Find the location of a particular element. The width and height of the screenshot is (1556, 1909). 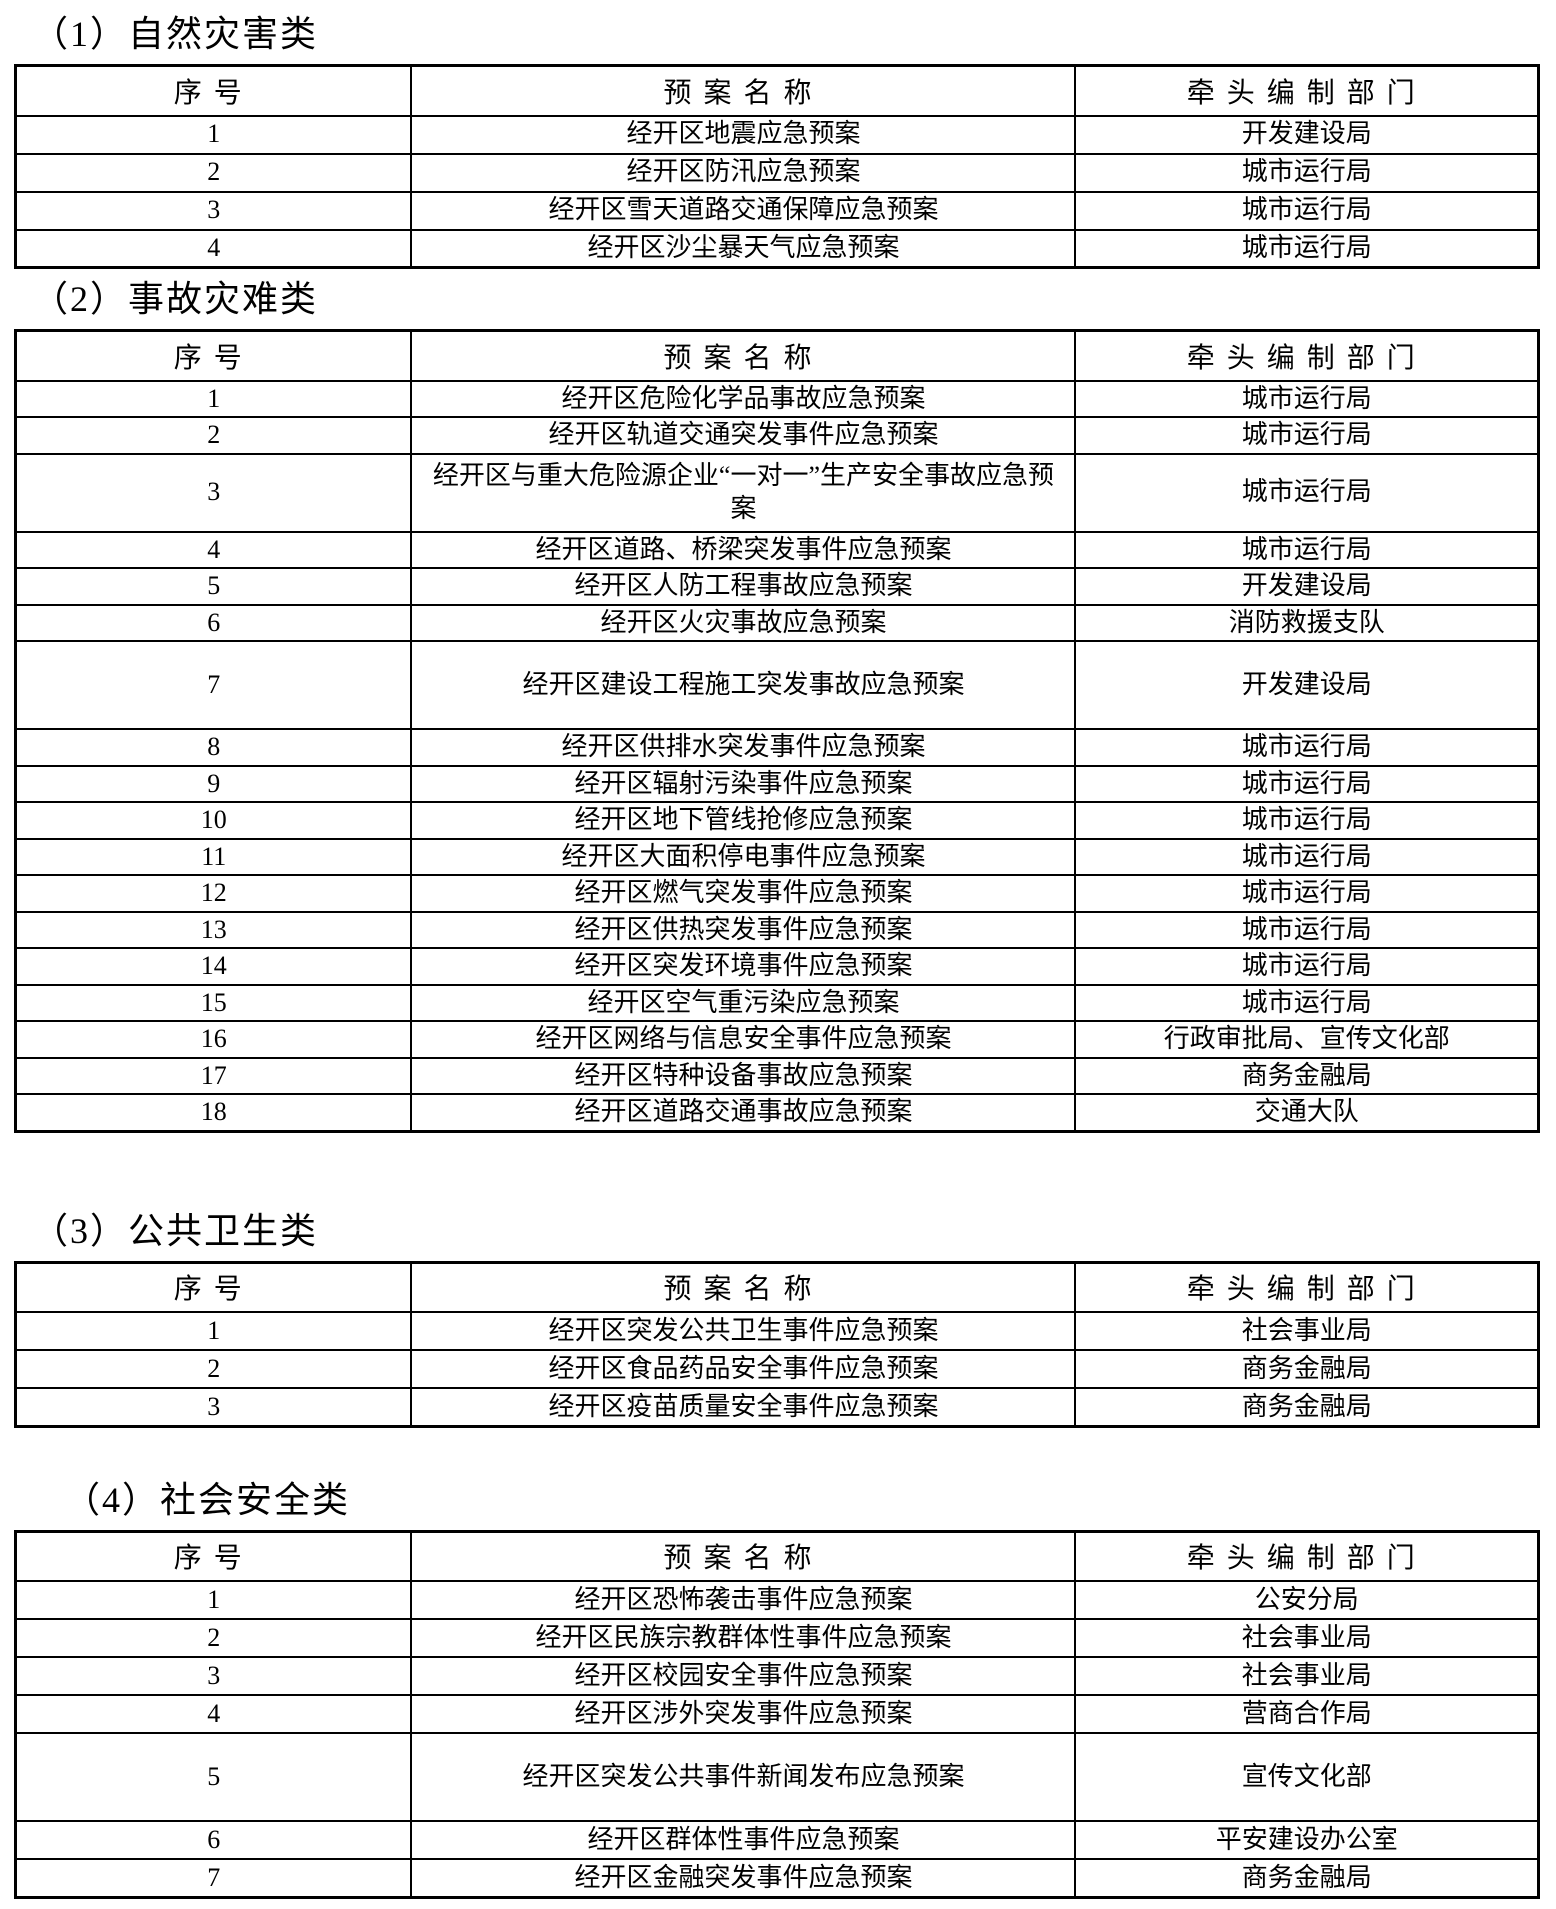

plan-name-cell: 经开区金融突发事件应急预案 is located at coordinates (743, 1878).